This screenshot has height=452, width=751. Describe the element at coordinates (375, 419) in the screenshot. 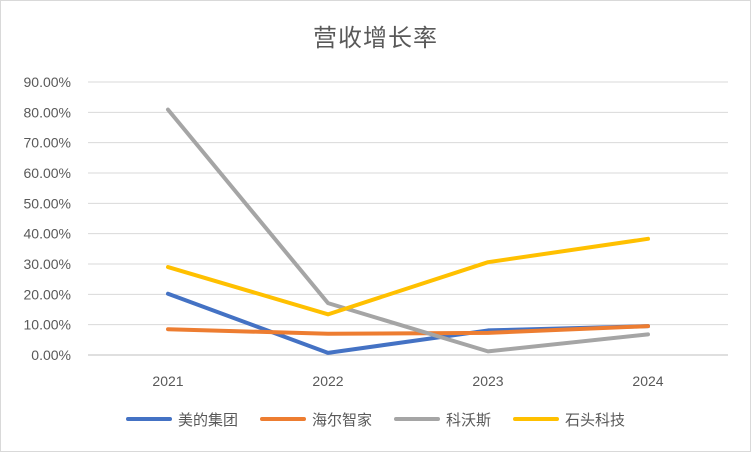

I see `legend: 美的集团 海尔智家 科沃斯 石头科技` at that location.